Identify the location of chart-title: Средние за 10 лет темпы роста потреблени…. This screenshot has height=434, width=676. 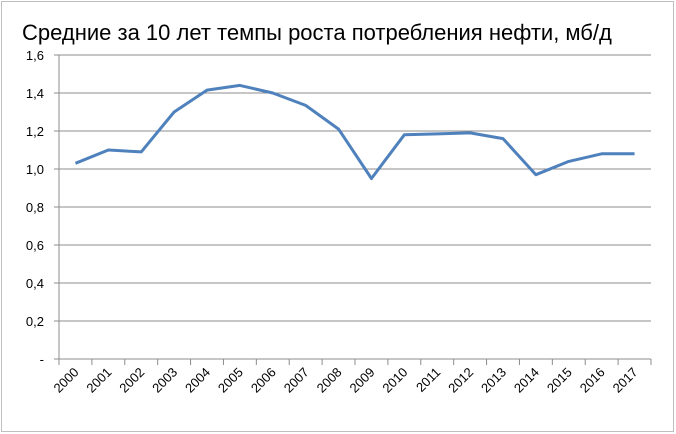
(317, 32).